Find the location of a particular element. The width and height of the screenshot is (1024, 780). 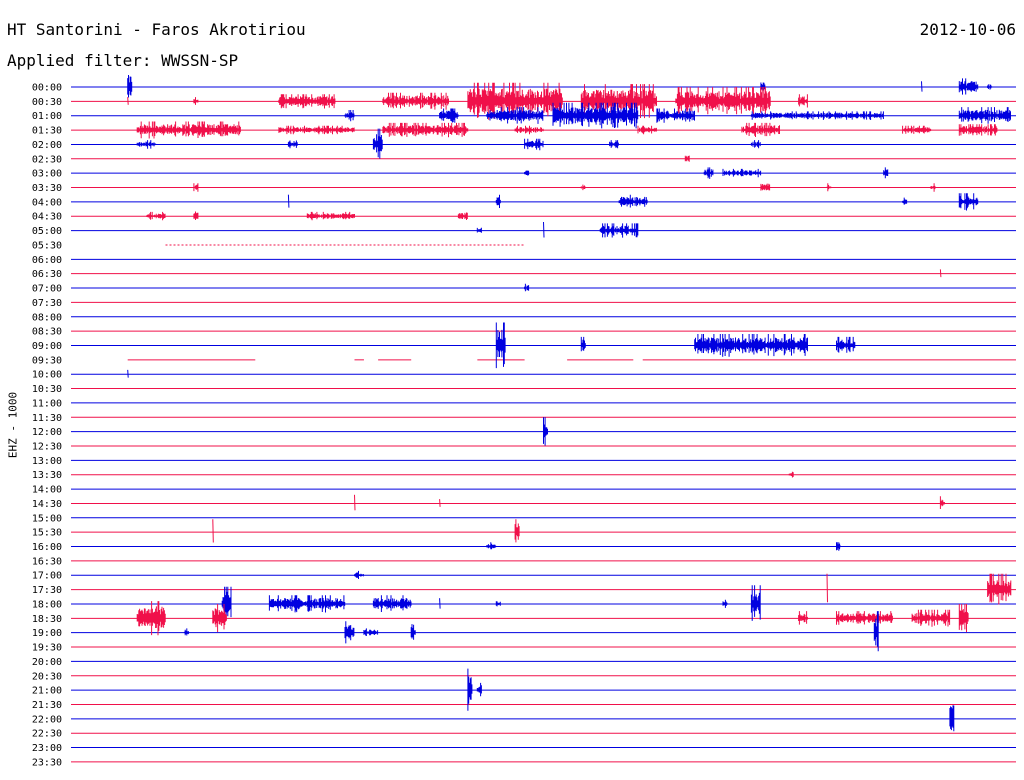

row-label-32: 16:00 is located at coordinates (47, 547).